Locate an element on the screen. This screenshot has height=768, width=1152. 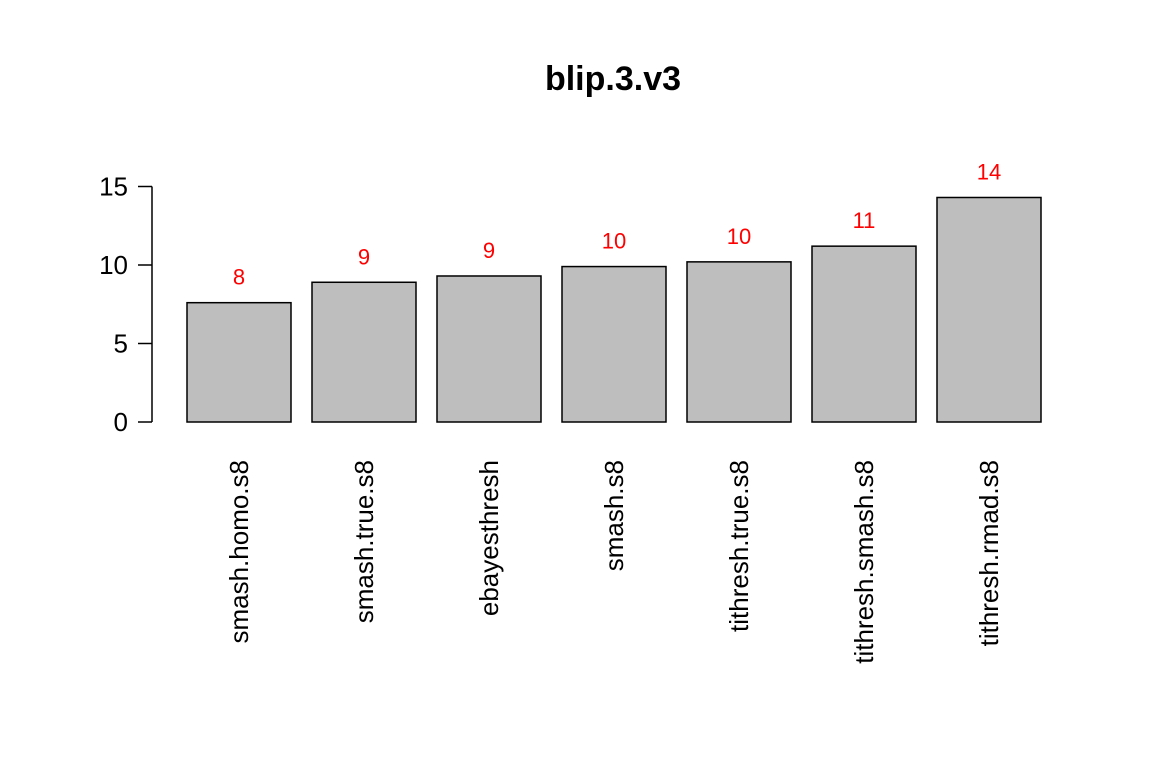
category-label: ebayesthresh is located at coordinates (489, 538).